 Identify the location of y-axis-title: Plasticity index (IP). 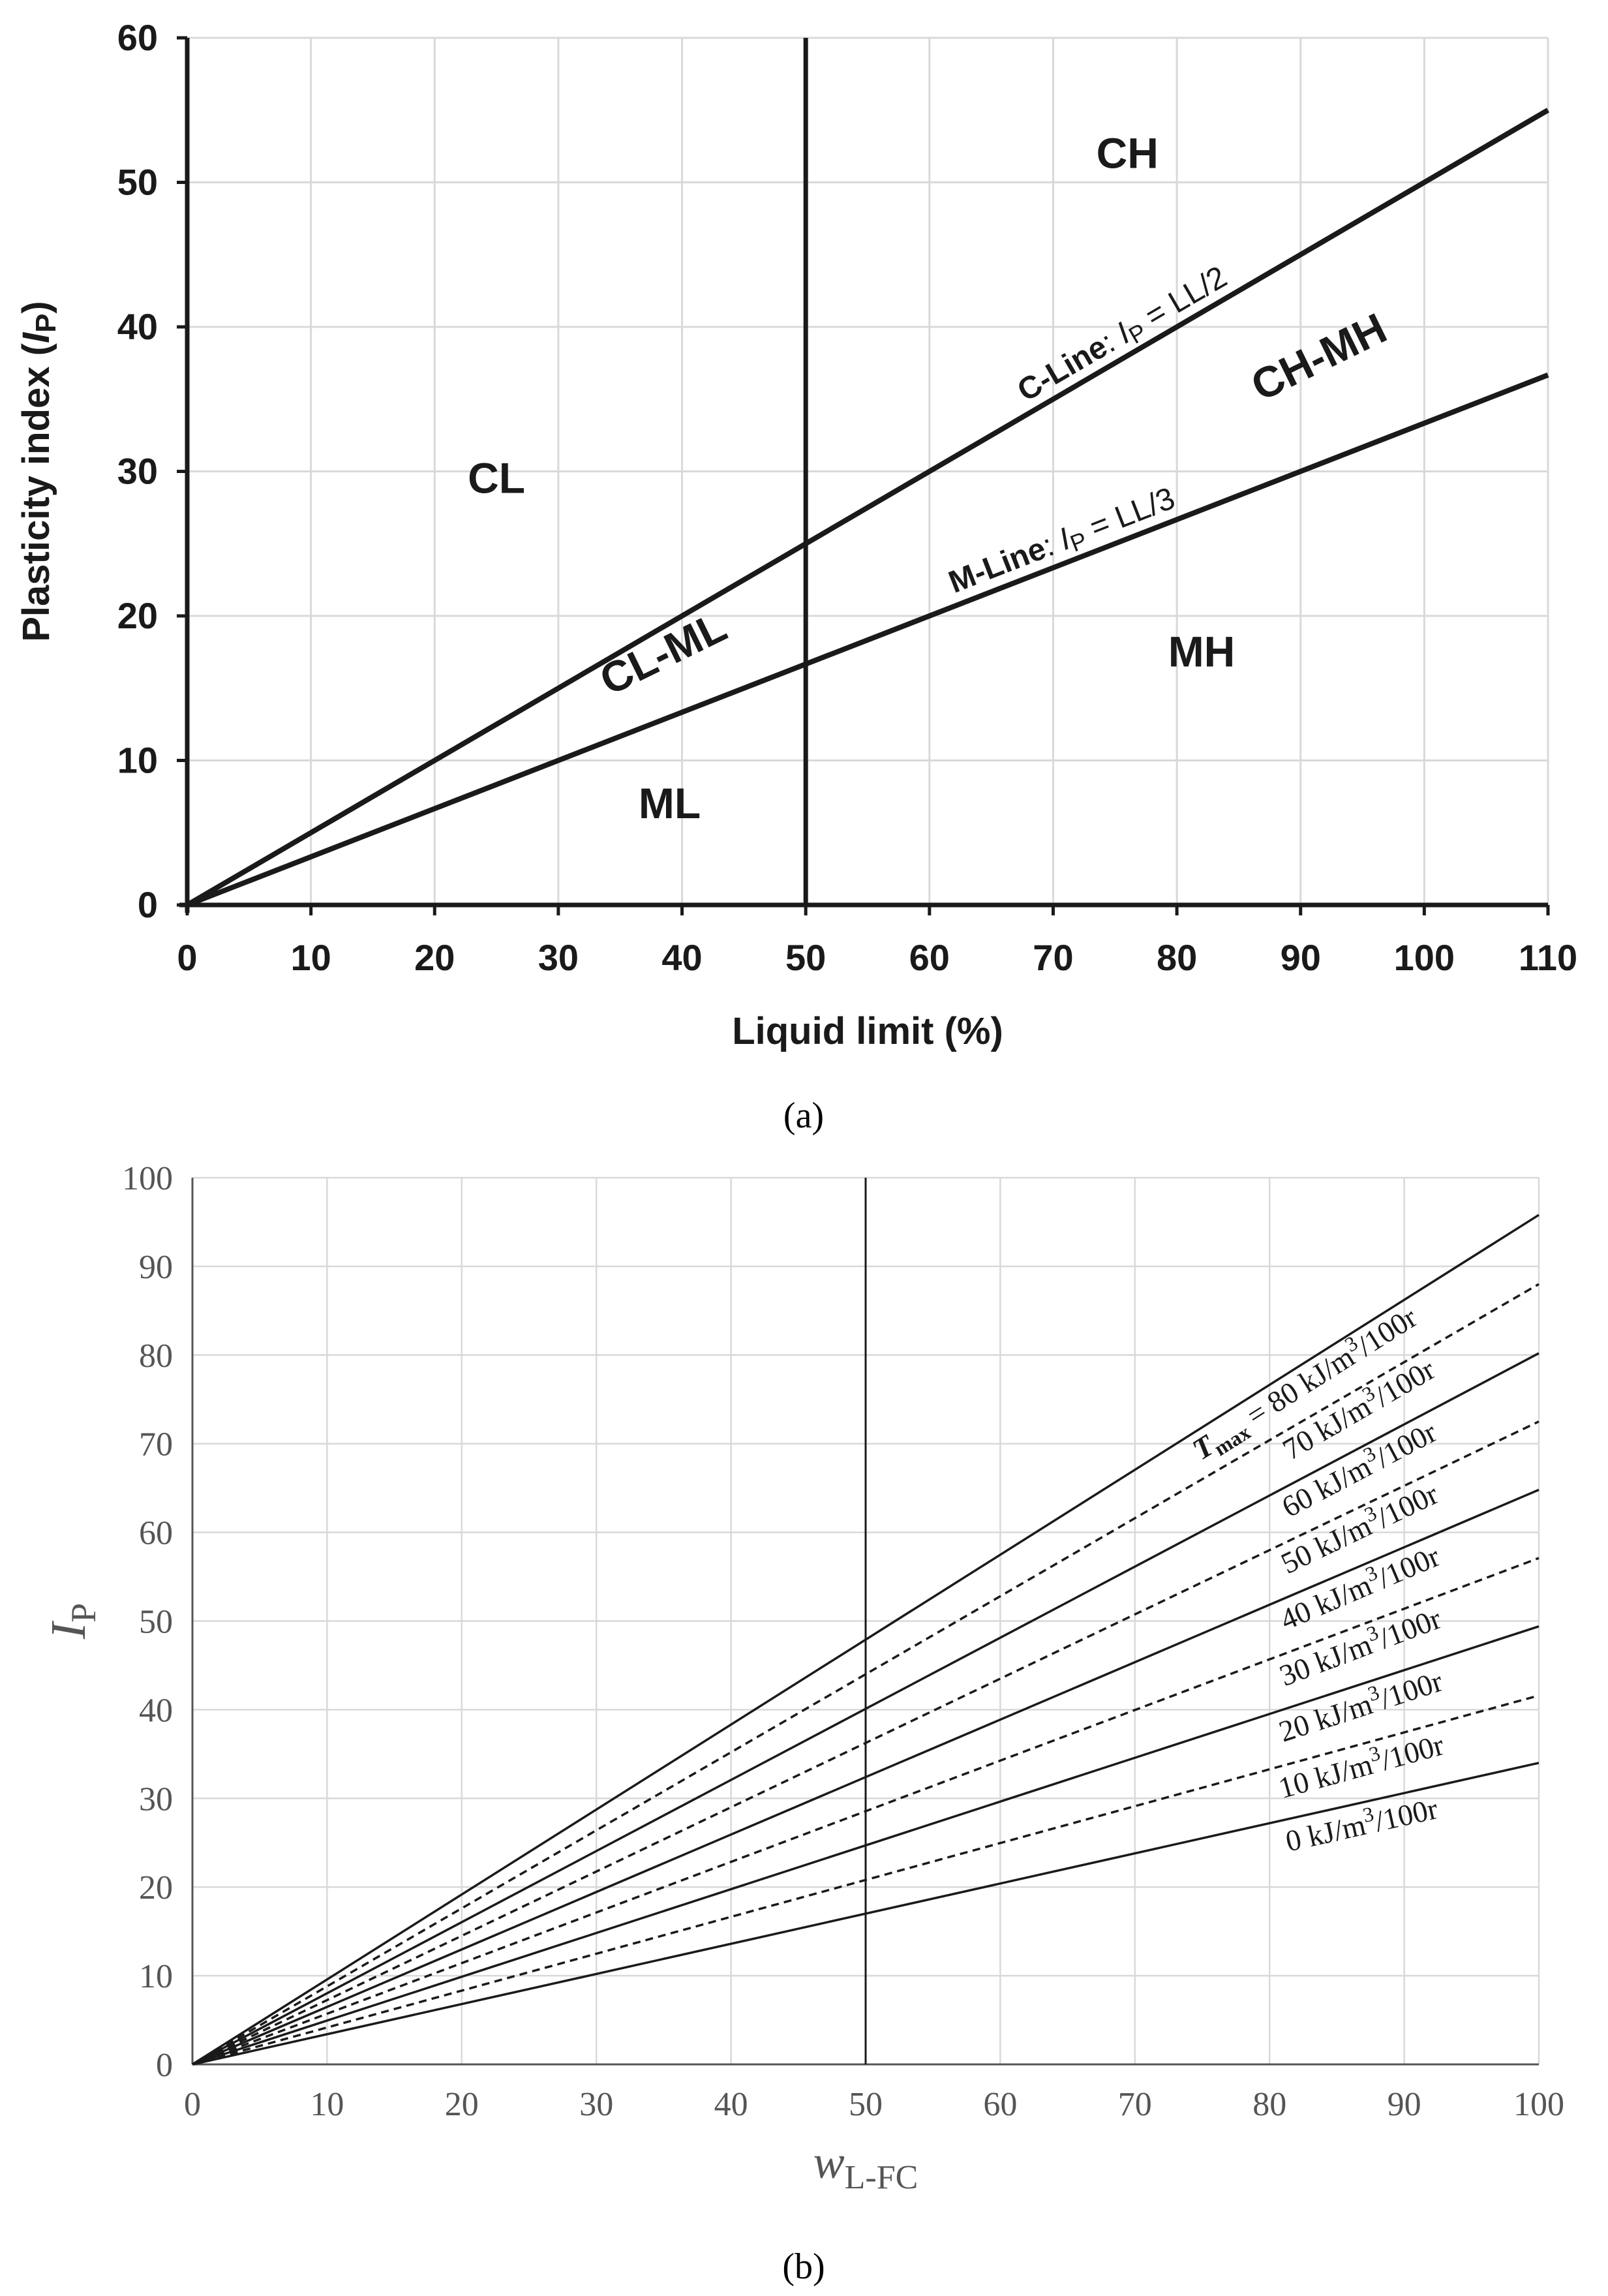
(38, 471).